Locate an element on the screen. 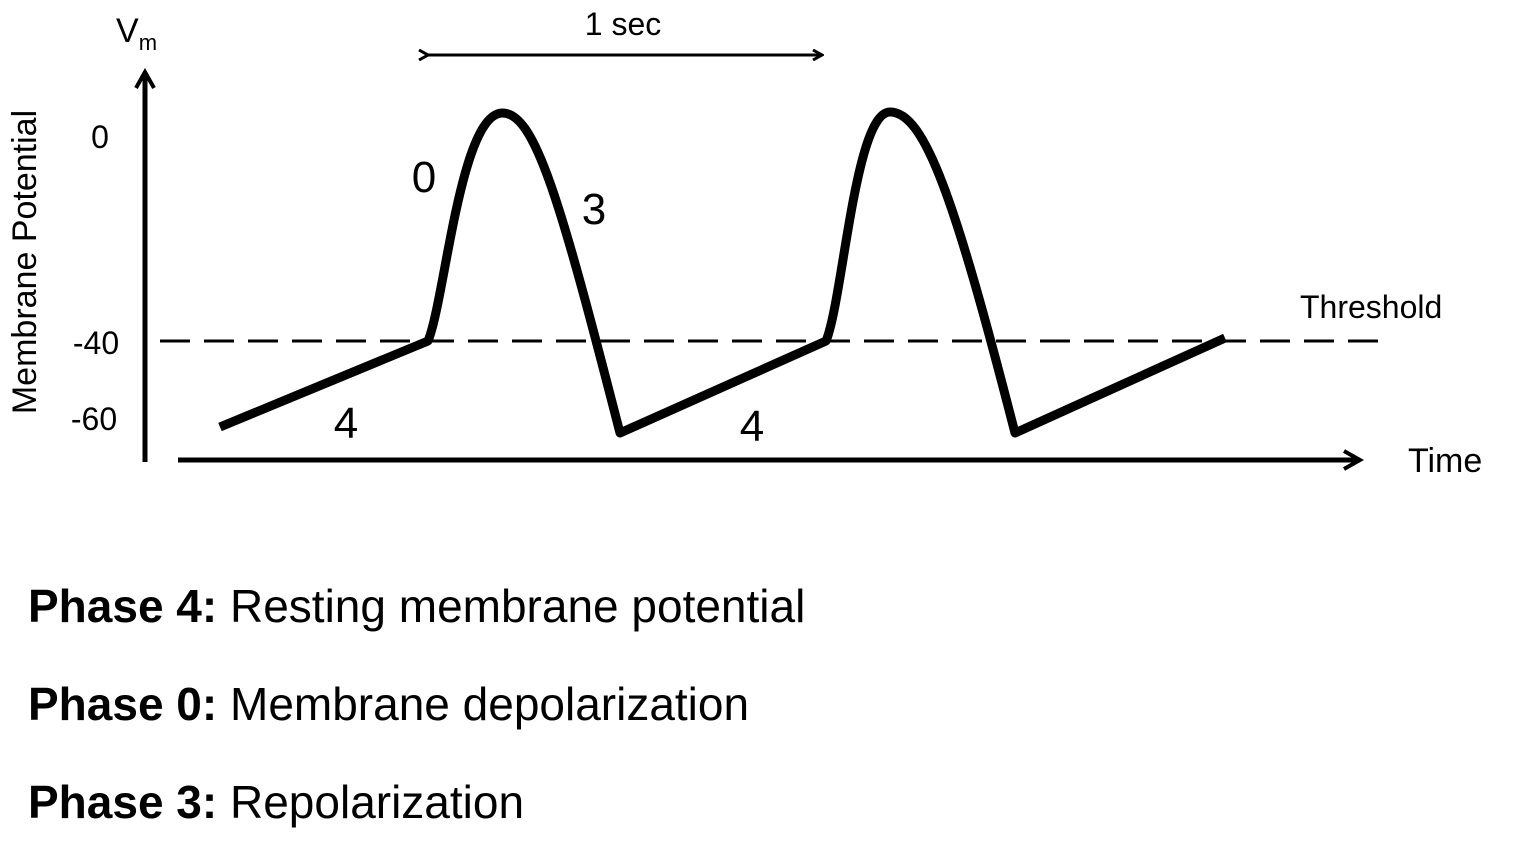 Image resolution: width=1526 pixels, height=847 pixels. x-axis-label: Time is located at coordinates (1445, 461).